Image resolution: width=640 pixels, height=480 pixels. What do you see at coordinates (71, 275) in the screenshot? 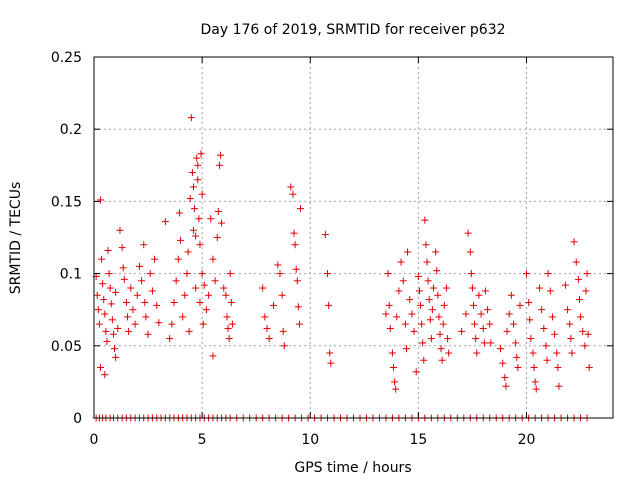
I see `y-tick-label: 0.1` at bounding box center [71, 275].